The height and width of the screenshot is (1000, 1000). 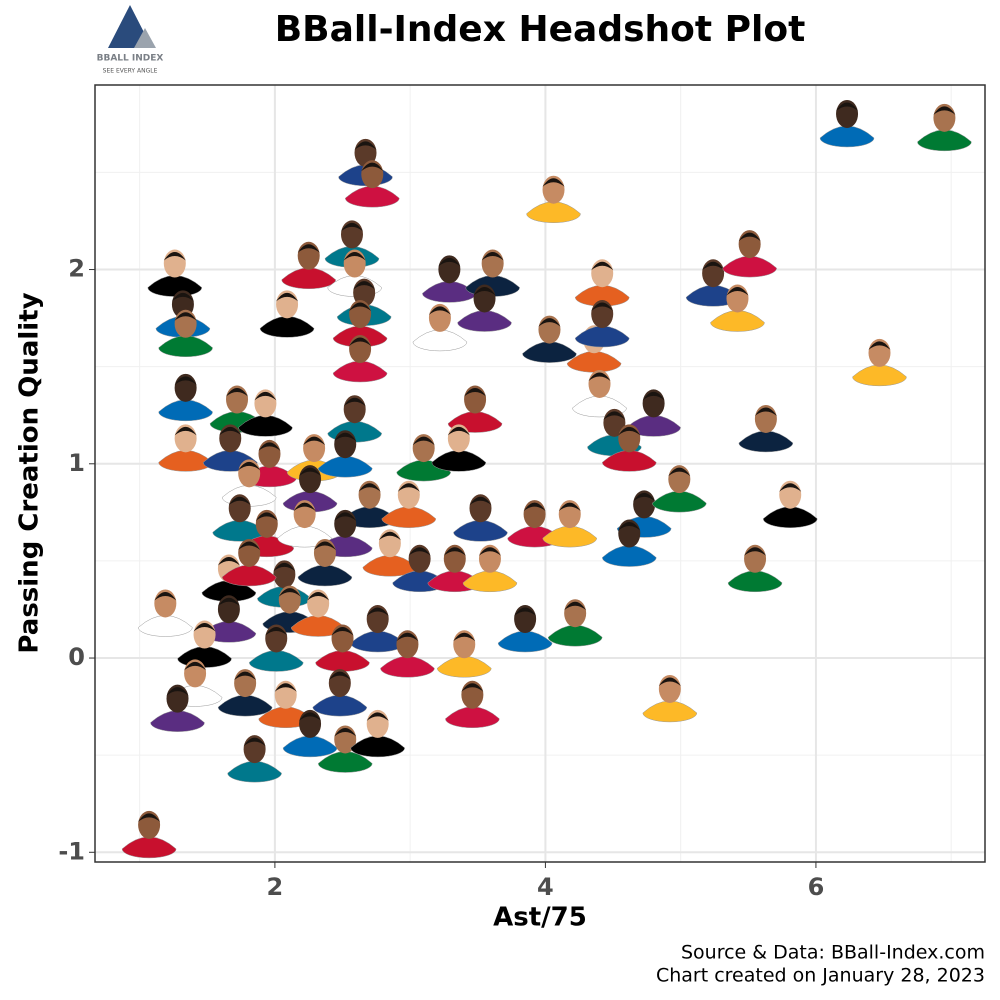 I want to click on y-tick-label: 0, so click(x=76, y=657).